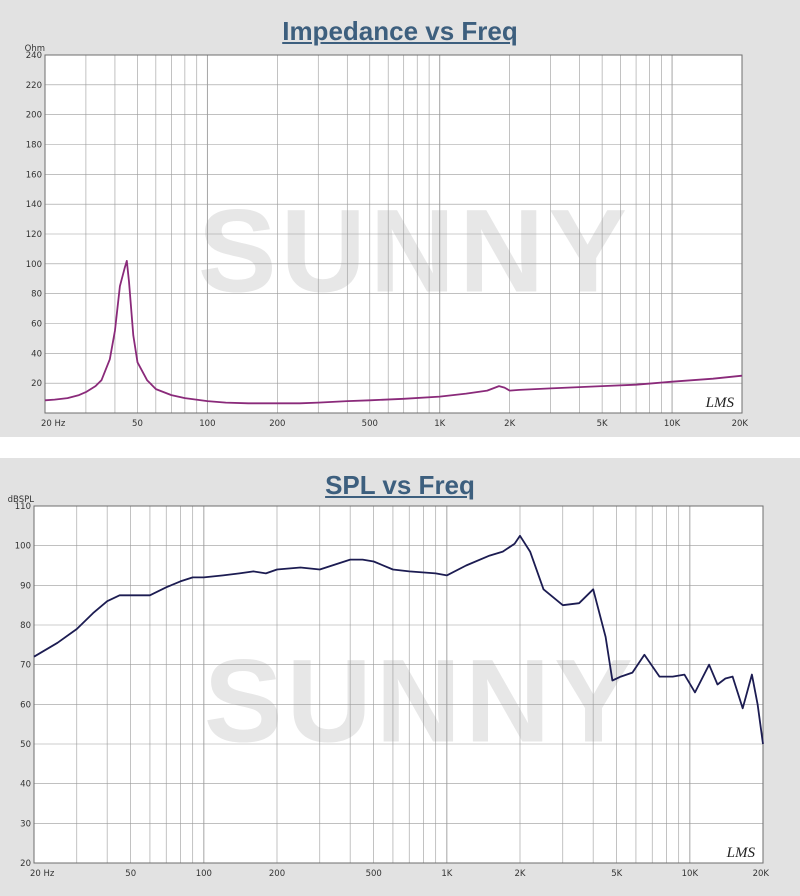  Describe the element at coordinates (36, 325) in the screenshot. I see `impedance-ytick-label: 60` at that location.